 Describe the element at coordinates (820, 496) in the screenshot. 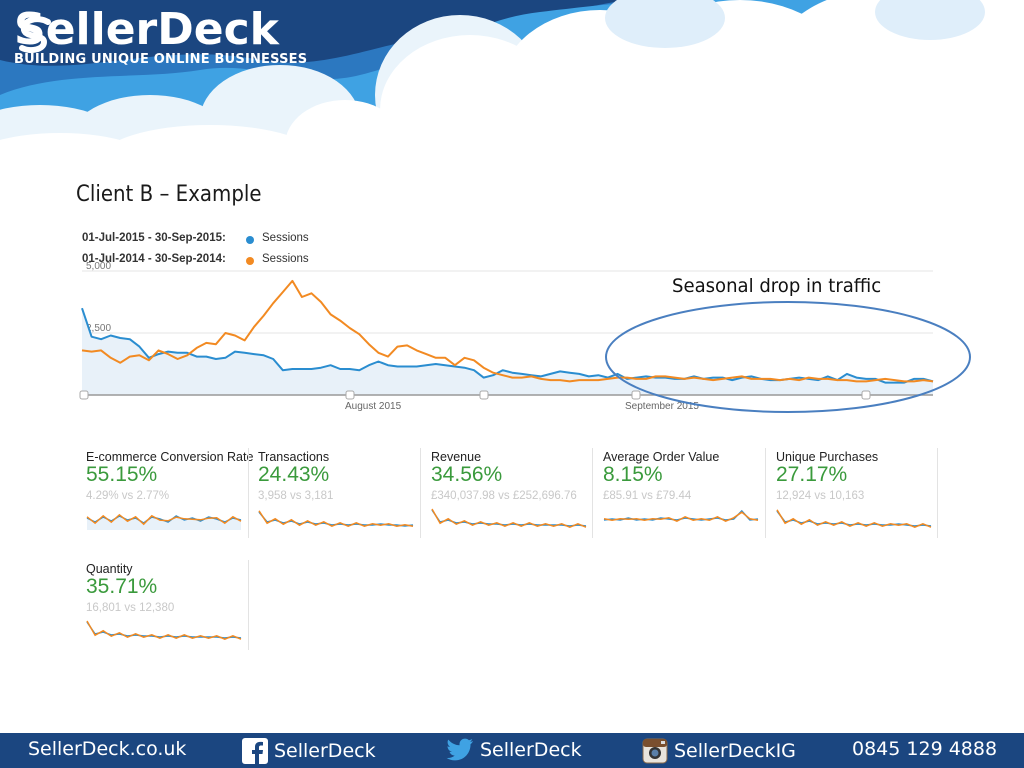

I see `metric-compare: 12,924 vs 10,163` at that location.